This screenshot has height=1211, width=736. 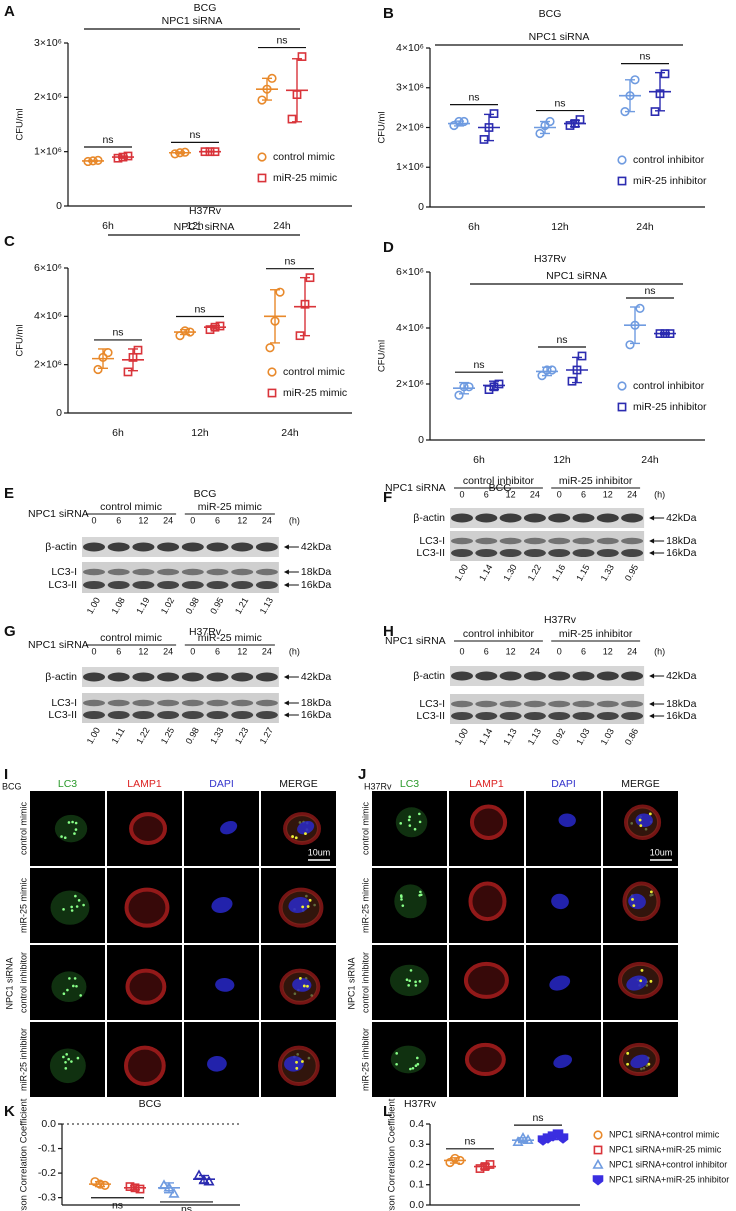 What do you see at coordinates (410, 48) in the screenshot?
I see `y-tick-label: 4×10⁶` at bounding box center [410, 48].